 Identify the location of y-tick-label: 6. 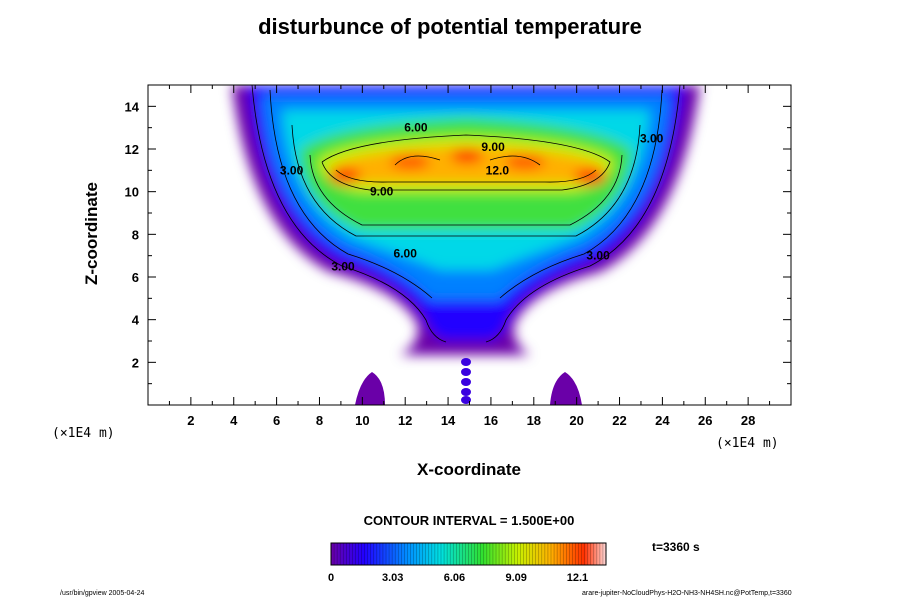
(135, 277).